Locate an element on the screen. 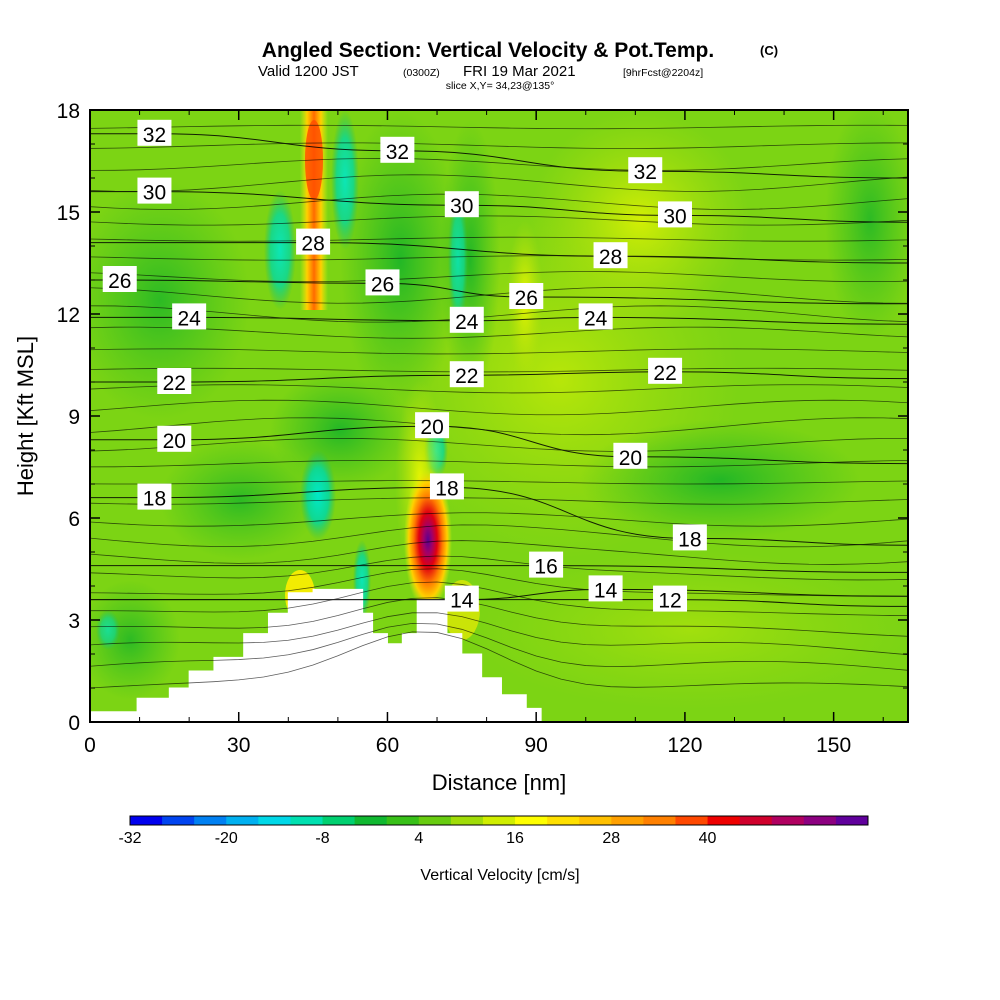  contour-label-text: 18 is located at coordinates (446, 488).